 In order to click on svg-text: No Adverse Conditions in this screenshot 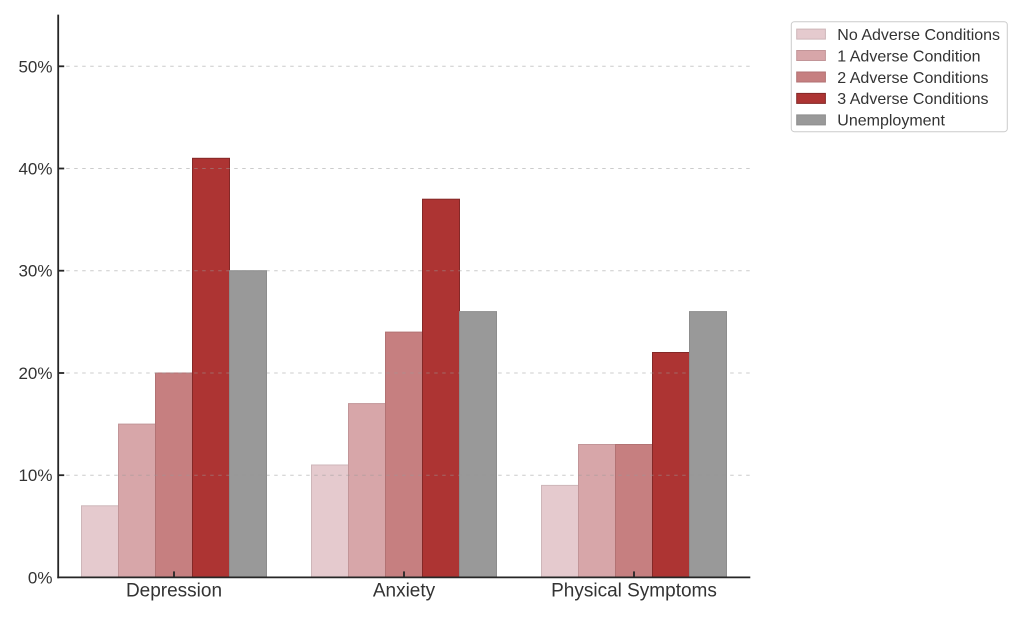, I will do `click(918, 35)`.